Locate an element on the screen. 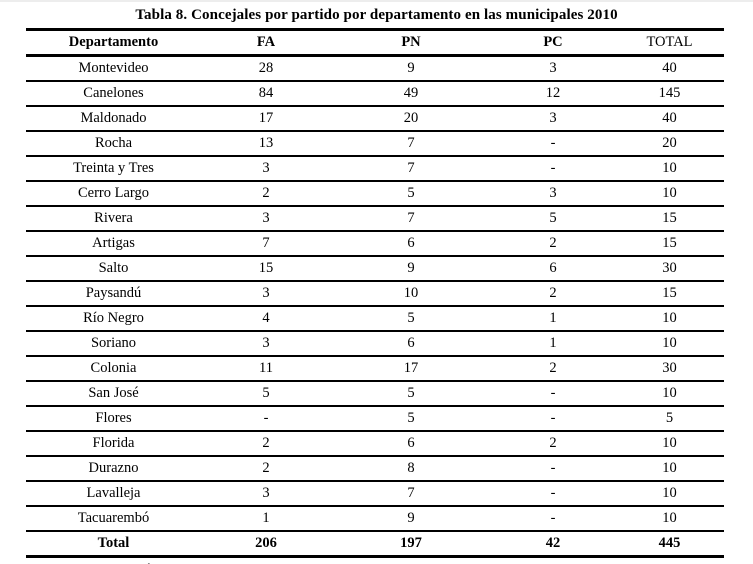  cell-value: 11 is located at coordinates (266, 368).